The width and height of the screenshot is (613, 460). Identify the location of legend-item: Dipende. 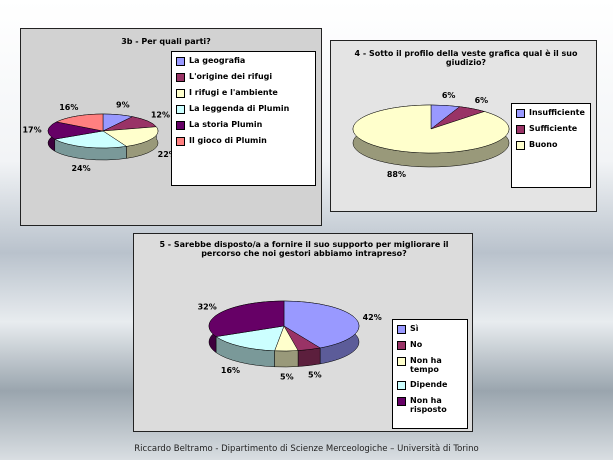
(430, 385).